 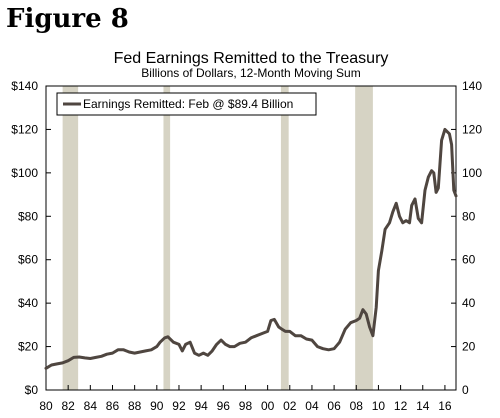 What do you see at coordinates (250, 73) in the screenshot?
I see `chart-subtitle: Billions of Dollars, 12-Month Moving Sum` at bounding box center [250, 73].